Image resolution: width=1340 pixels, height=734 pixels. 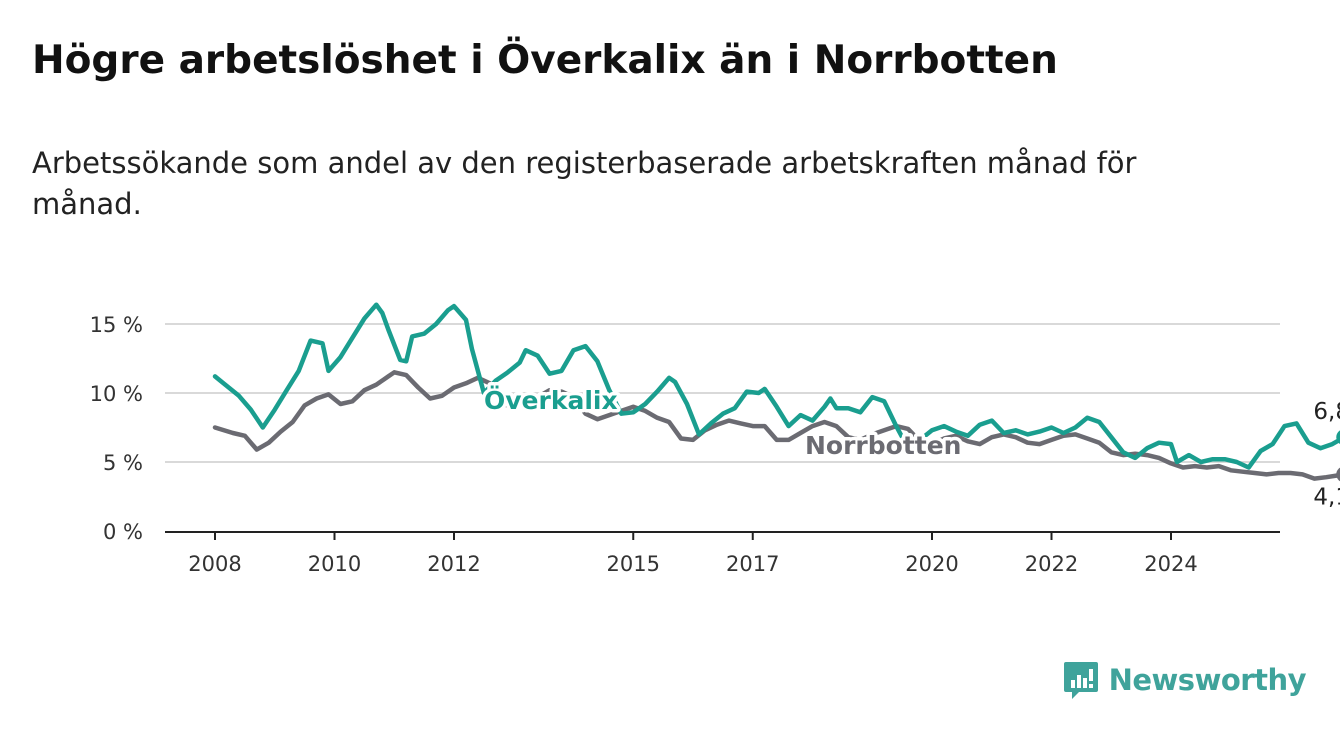 I want to click on series-label-norrbotten-halo: Norrbotten, so click(x=883, y=445).